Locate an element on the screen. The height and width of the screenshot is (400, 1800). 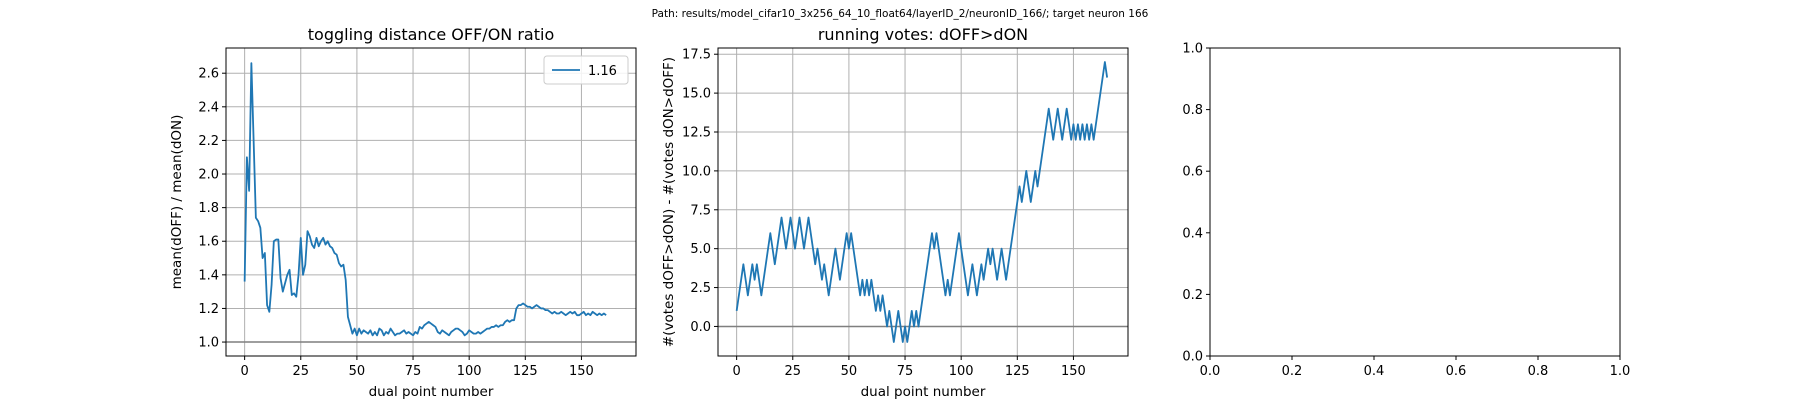
x-tick-label: 0.8 is located at coordinates (1538, 371).